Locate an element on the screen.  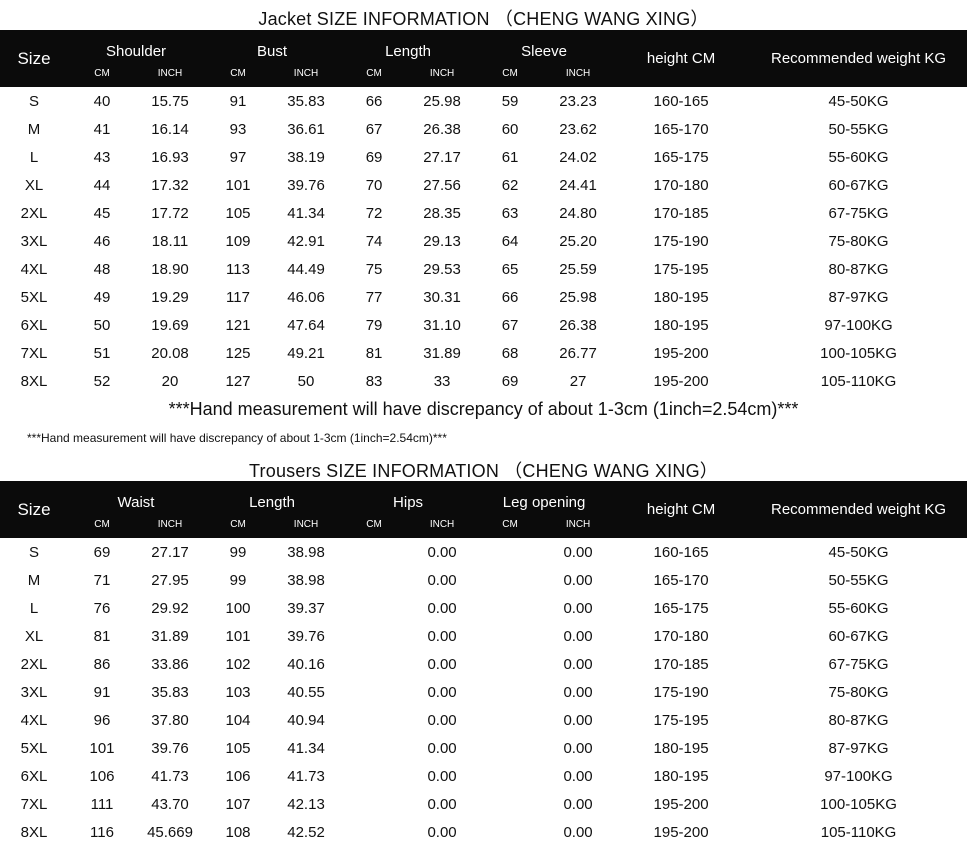
table-cell: 46.06 is located at coordinates (306, 297).